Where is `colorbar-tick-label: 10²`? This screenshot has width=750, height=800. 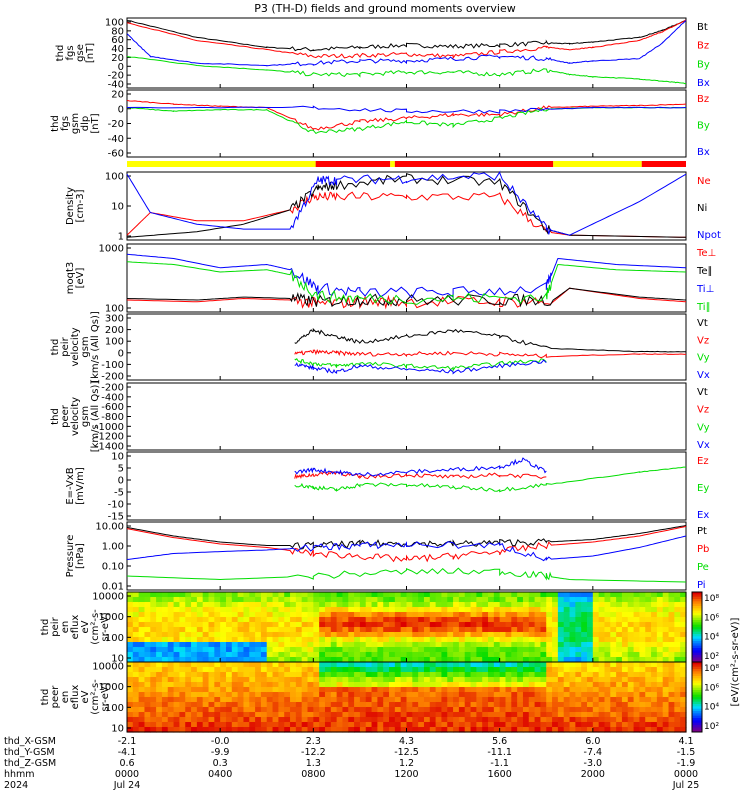 colorbar-tick-label: 10² is located at coordinates (711, 727).